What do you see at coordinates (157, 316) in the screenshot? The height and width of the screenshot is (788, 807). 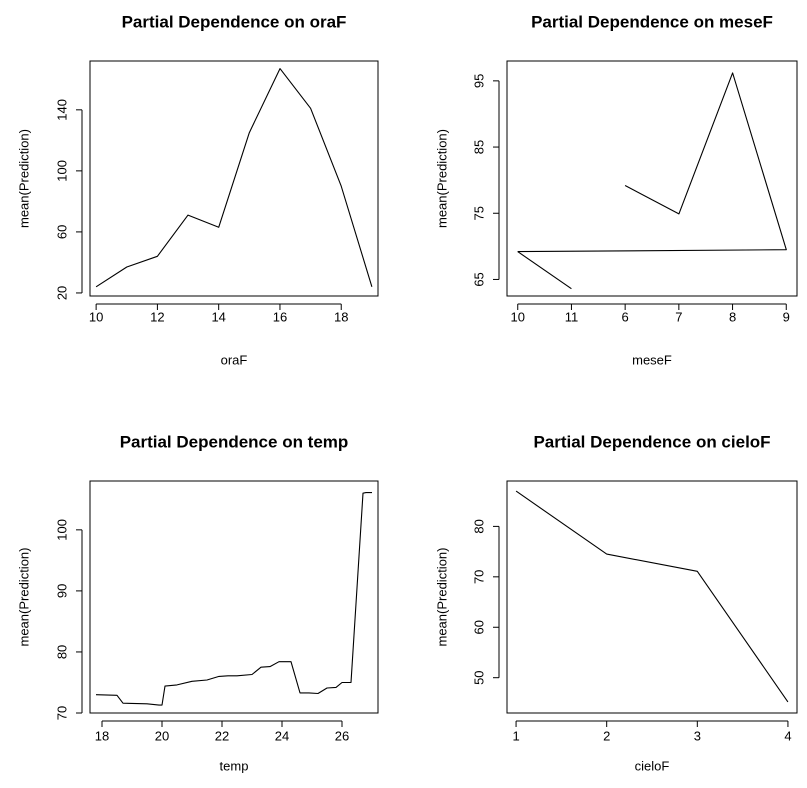 I see `x-tick-label: 12` at bounding box center [157, 316].